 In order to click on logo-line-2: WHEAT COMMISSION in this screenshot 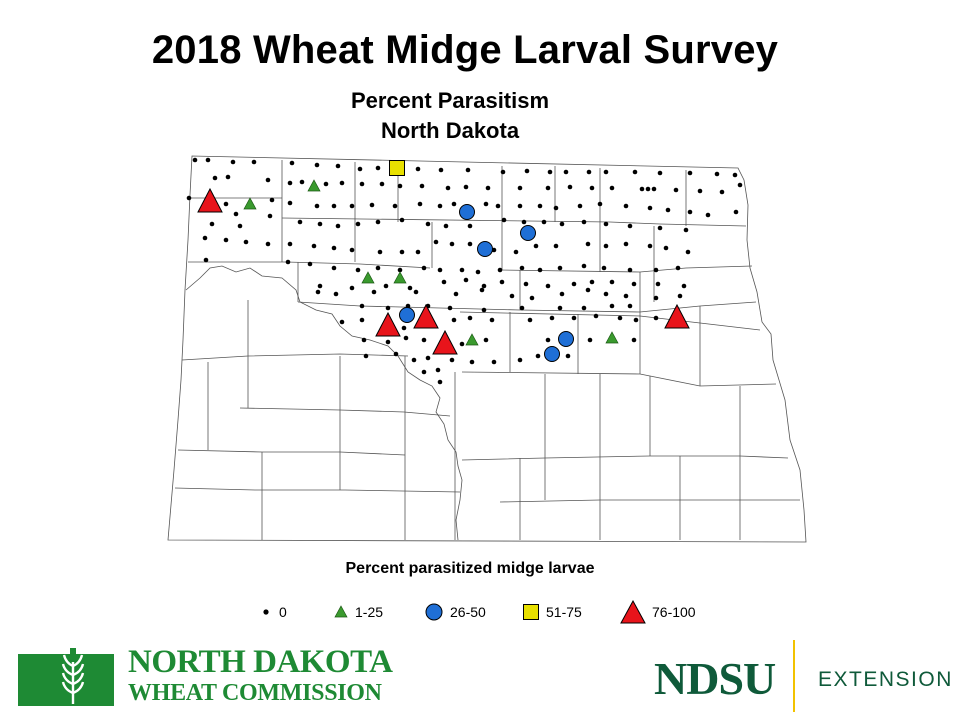, I will do `click(255, 693)`.